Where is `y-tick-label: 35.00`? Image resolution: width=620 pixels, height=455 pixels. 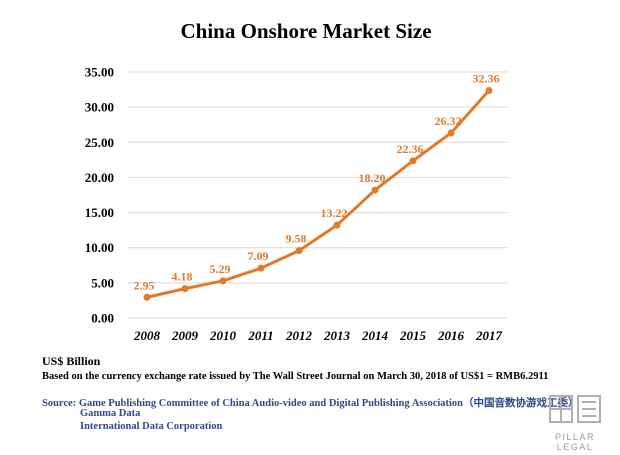
y-tick-label: 35.00 is located at coordinates (99, 72).